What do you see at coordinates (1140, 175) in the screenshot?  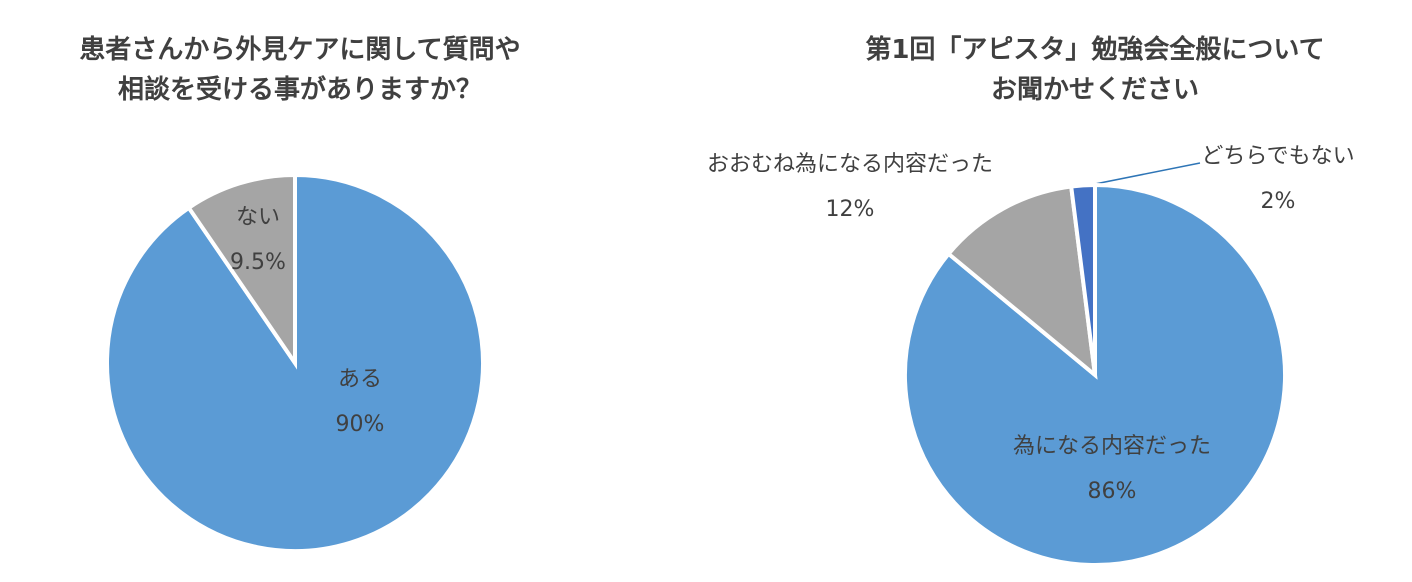 I see `leader-line` at bounding box center [1140, 175].